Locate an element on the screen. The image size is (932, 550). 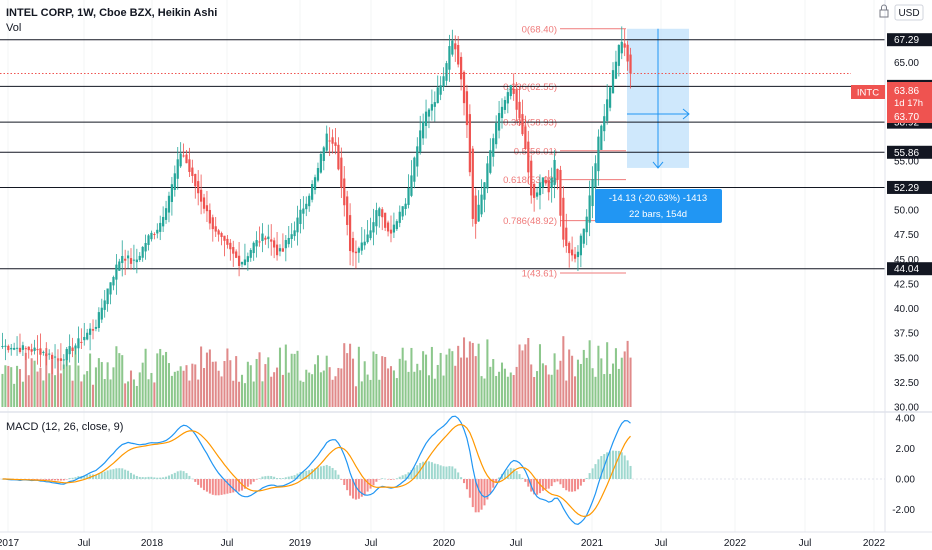
countdown: 1d 17h is located at coordinates (908, 103).